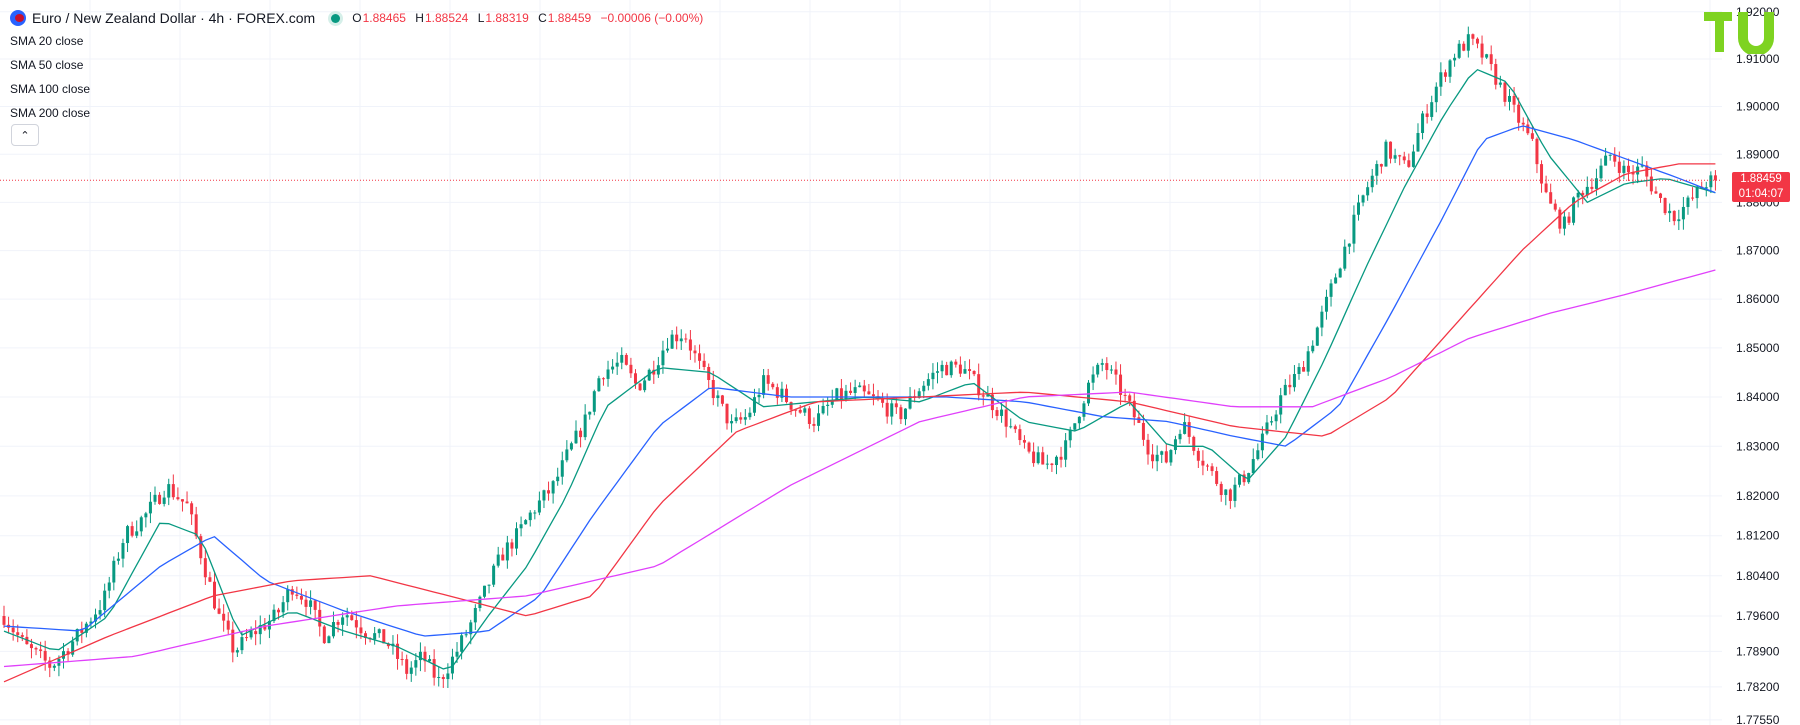 The image size is (1800, 725). What do you see at coordinates (47, 65) in the screenshot?
I see `indicator-legend-sma50: SMA 50 close` at bounding box center [47, 65].